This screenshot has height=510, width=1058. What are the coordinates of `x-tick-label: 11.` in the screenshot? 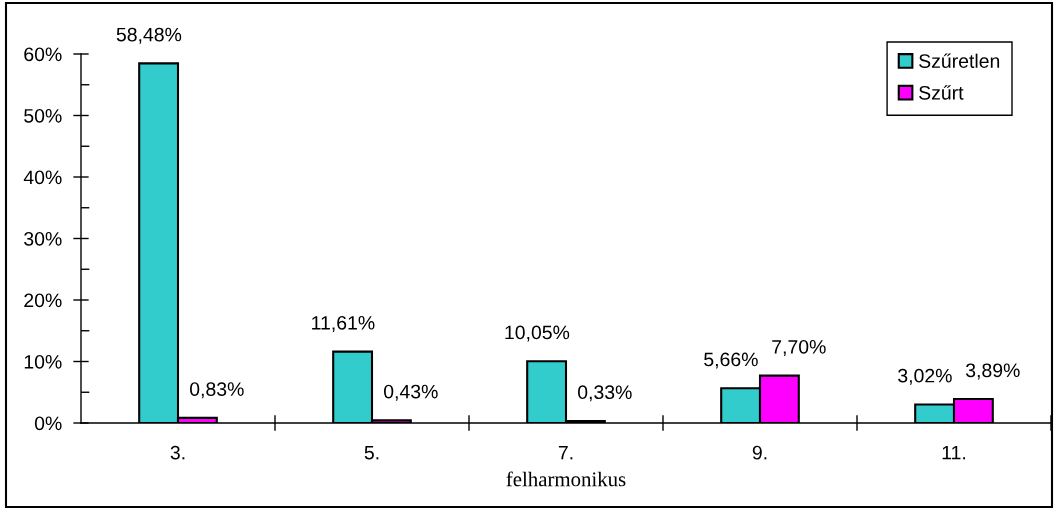 It's located at (954, 452).